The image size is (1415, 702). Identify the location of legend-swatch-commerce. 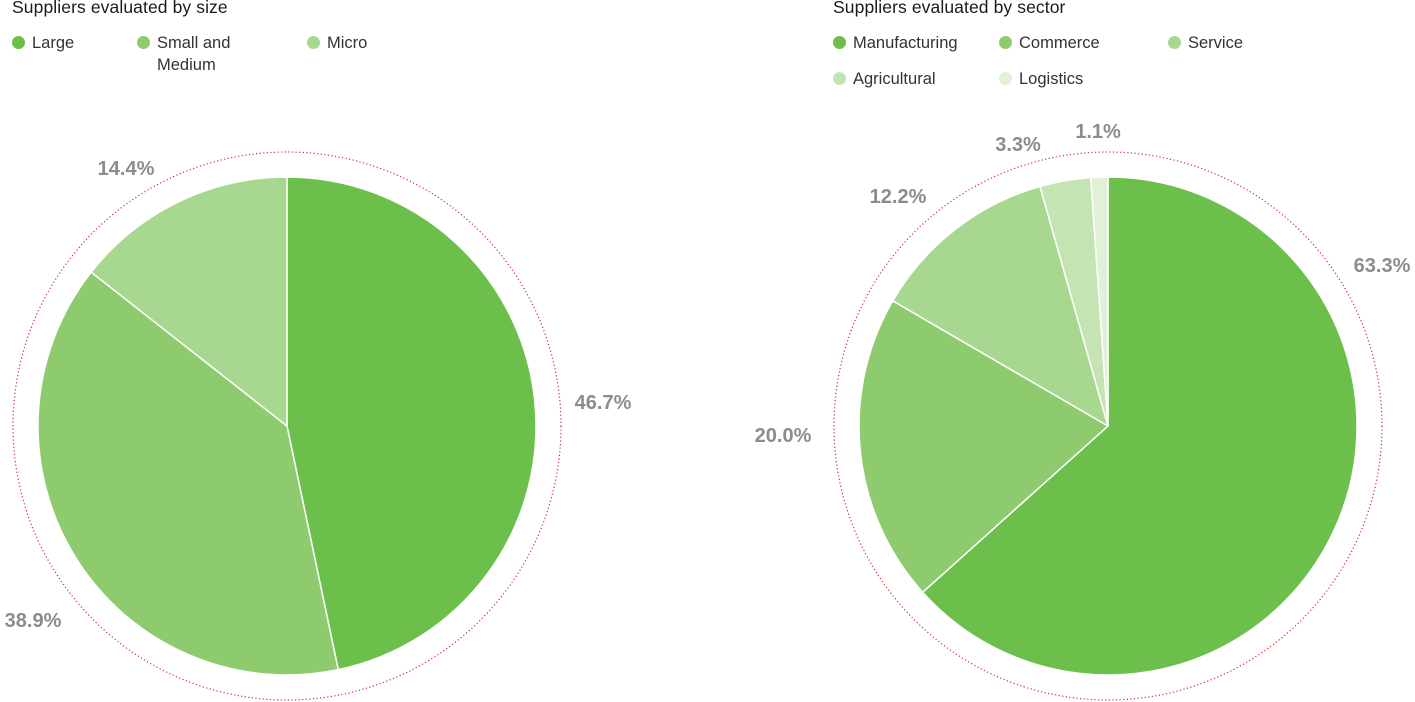
(1005, 42).